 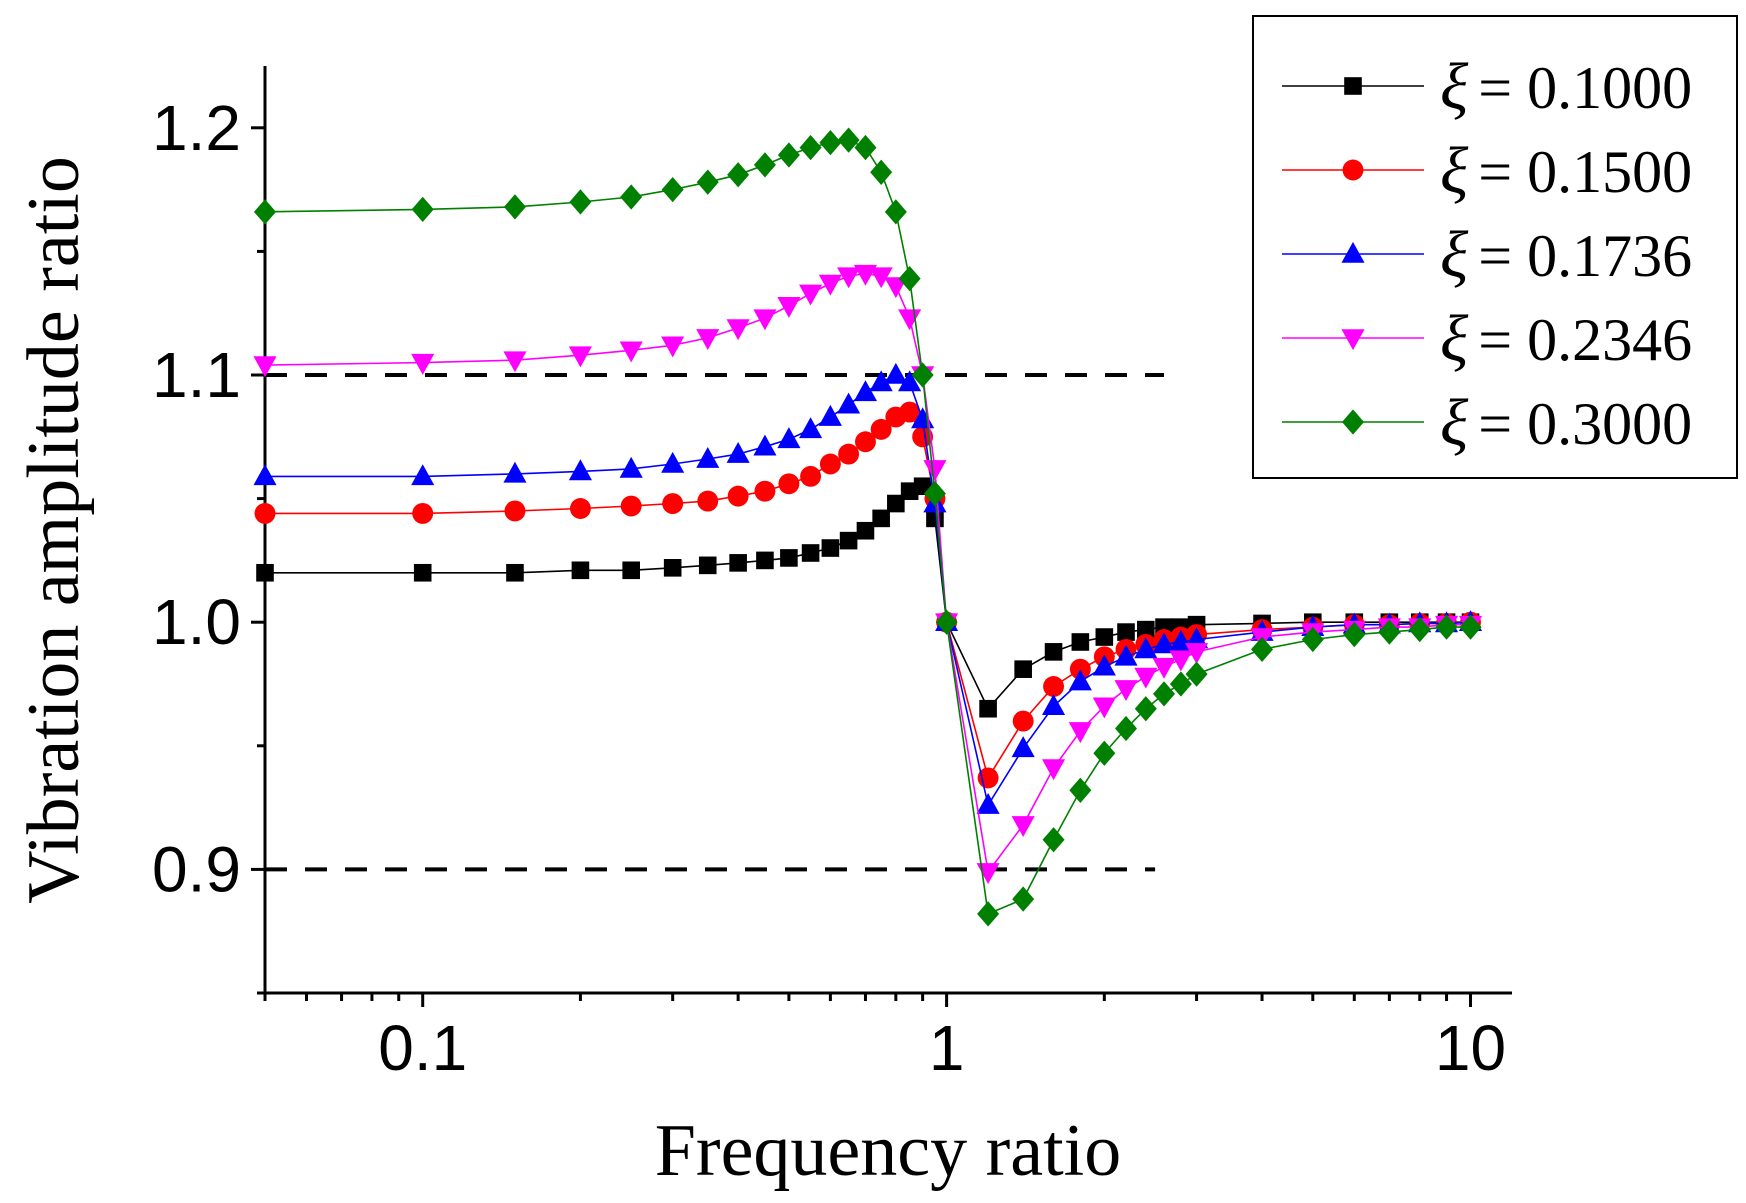 I want to click on legend-label: ξ = 0.1000, so click(x=1566, y=86).